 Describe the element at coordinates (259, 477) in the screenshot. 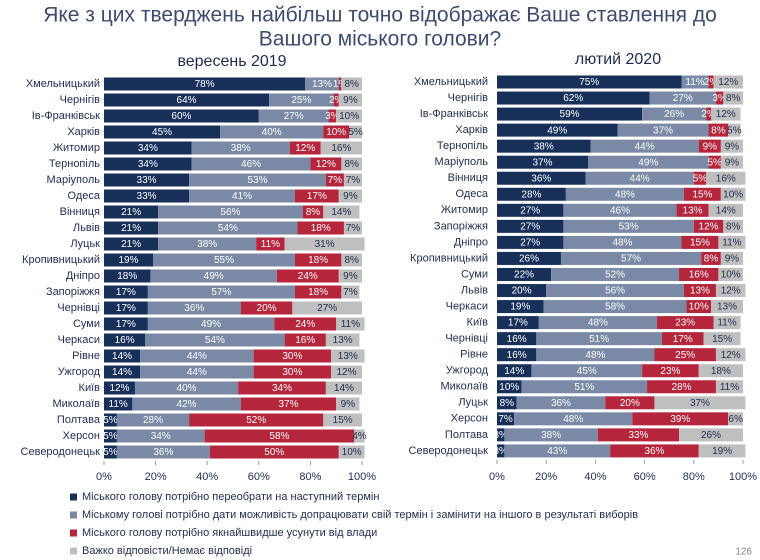

I see `x-tick-label: 60%` at that location.